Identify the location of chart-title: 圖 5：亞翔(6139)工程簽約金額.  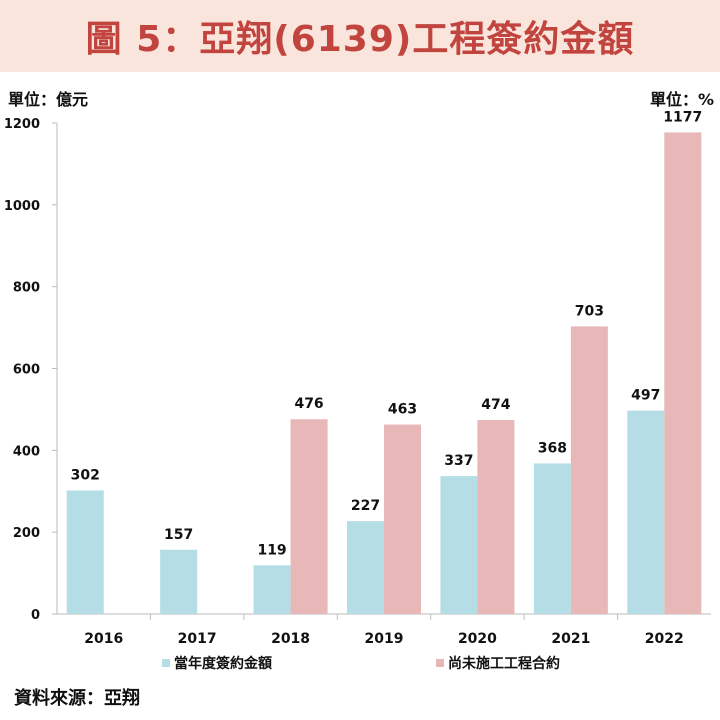
(360, 39).